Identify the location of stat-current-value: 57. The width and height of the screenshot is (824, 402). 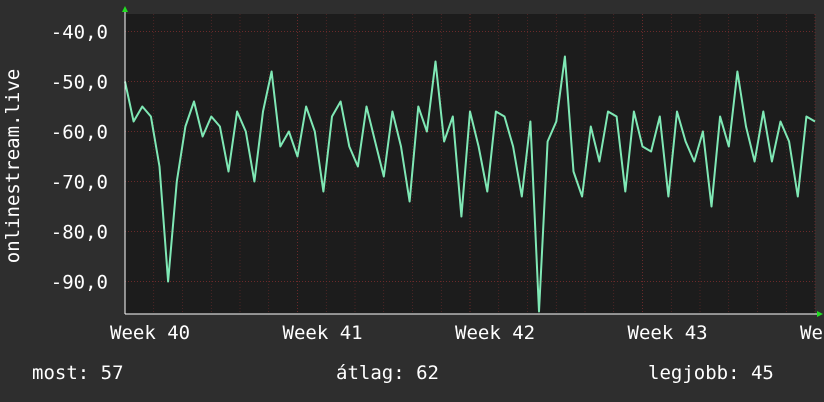
(112, 373).